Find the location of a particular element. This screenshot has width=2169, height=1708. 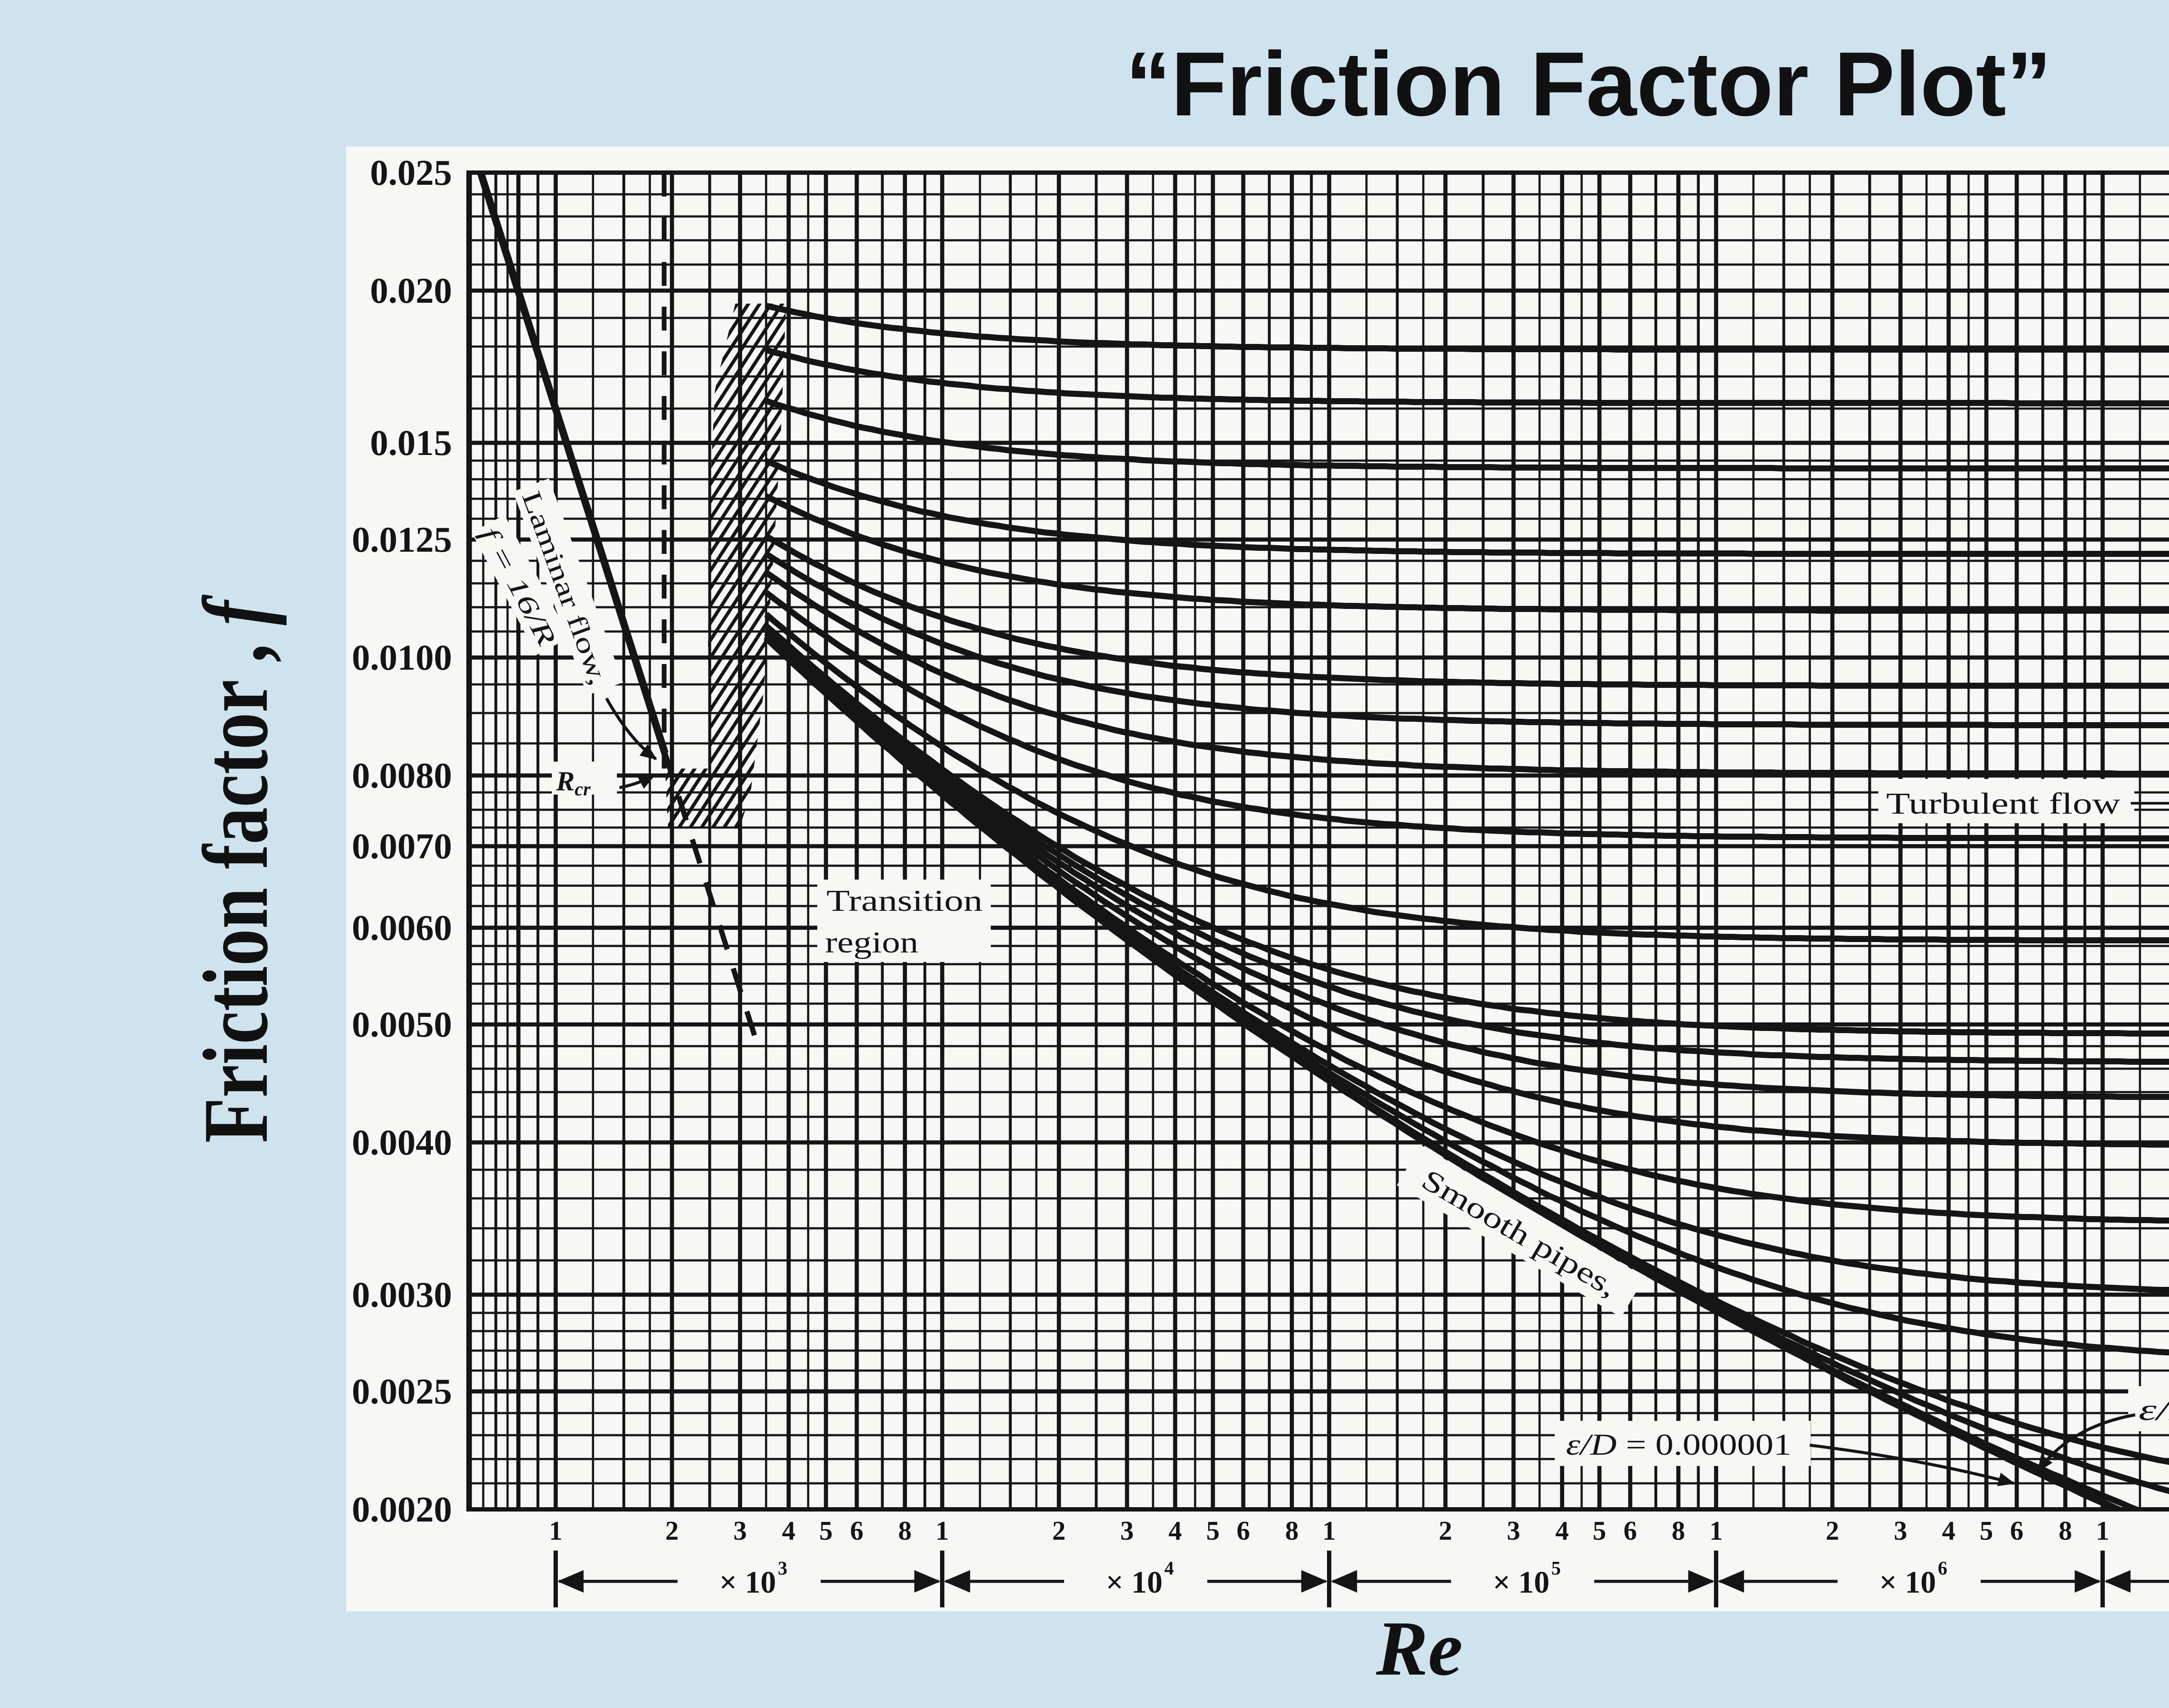

svg-text: 0.0060 is located at coordinates (402, 928).